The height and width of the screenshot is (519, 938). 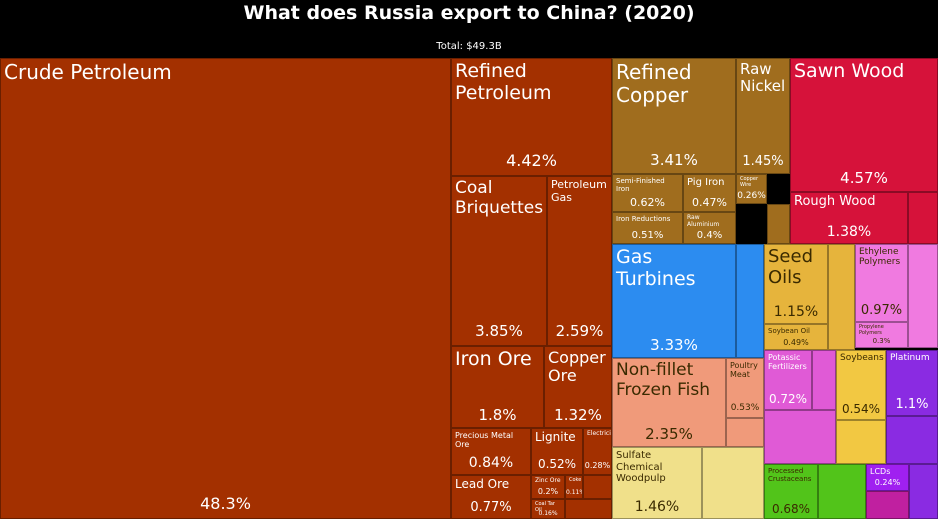 What do you see at coordinates (763, 78) in the screenshot?
I see `treemap-label: Raw Nickel` at bounding box center [763, 78].